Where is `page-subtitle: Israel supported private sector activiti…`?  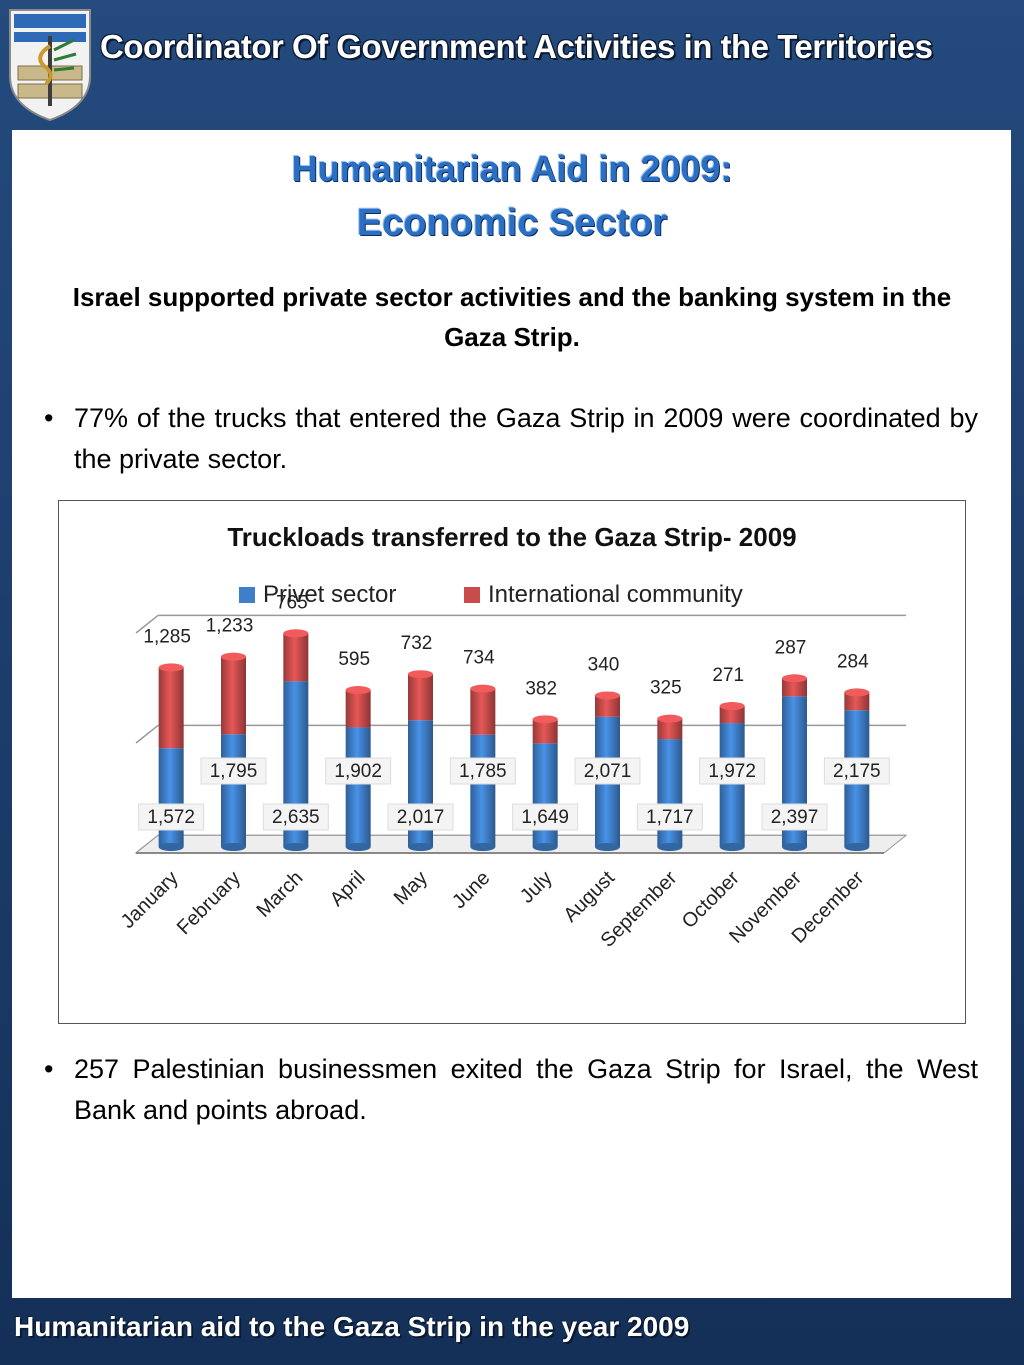
page-subtitle: Israel supported private sector activiti… is located at coordinates (512, 317).